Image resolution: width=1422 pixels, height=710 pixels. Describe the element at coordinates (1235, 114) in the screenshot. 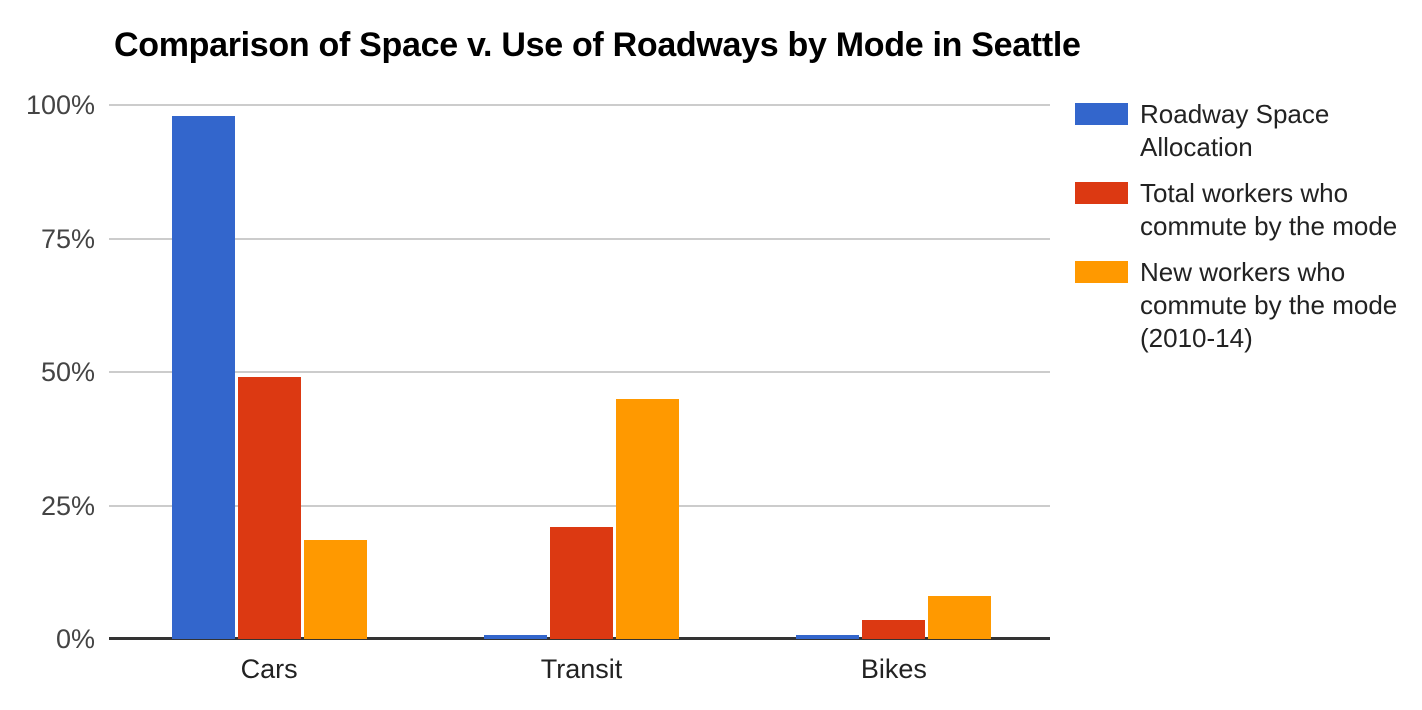

I see `legend-label-line: Roadway Space` at that location.